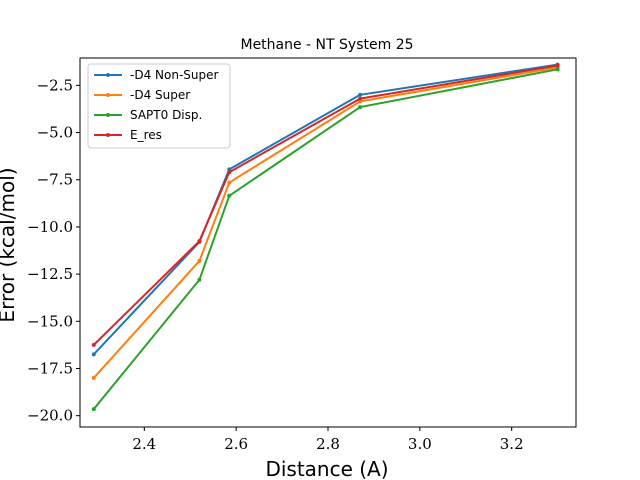 The width and height of the screenshot is (640, 480). Describe the element at coordinates (50, 368) in the screenshot. I see `y-tick-label: −17.5` at that location.